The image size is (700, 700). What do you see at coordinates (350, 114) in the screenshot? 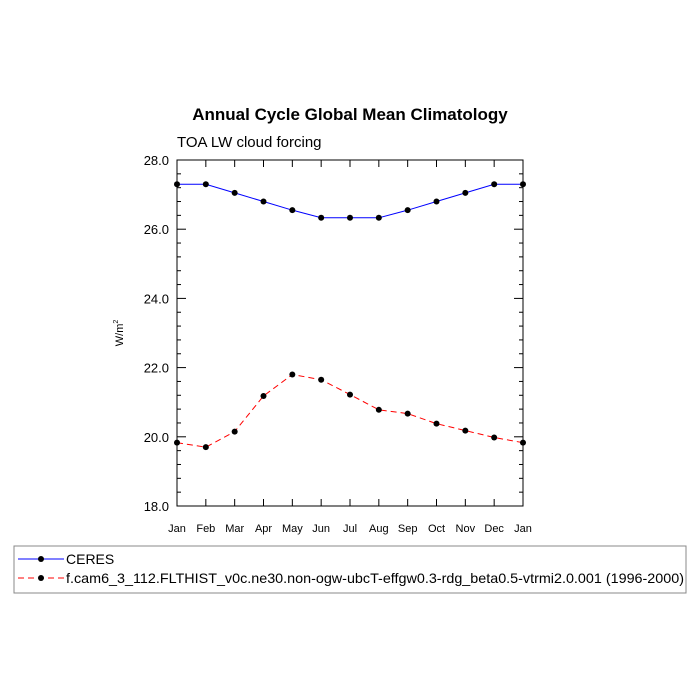
I see `chart-title: Annual Cycle Global Mean Climatology` at bounding box center [350, 114].